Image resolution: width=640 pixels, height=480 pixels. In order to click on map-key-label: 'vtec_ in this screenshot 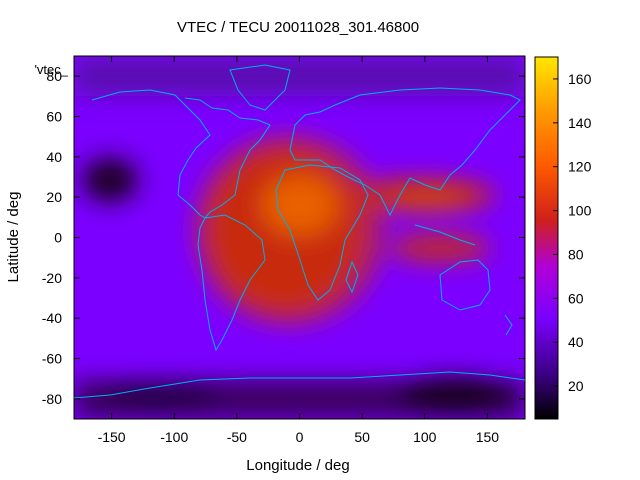, I will do `click(51, 69)`.